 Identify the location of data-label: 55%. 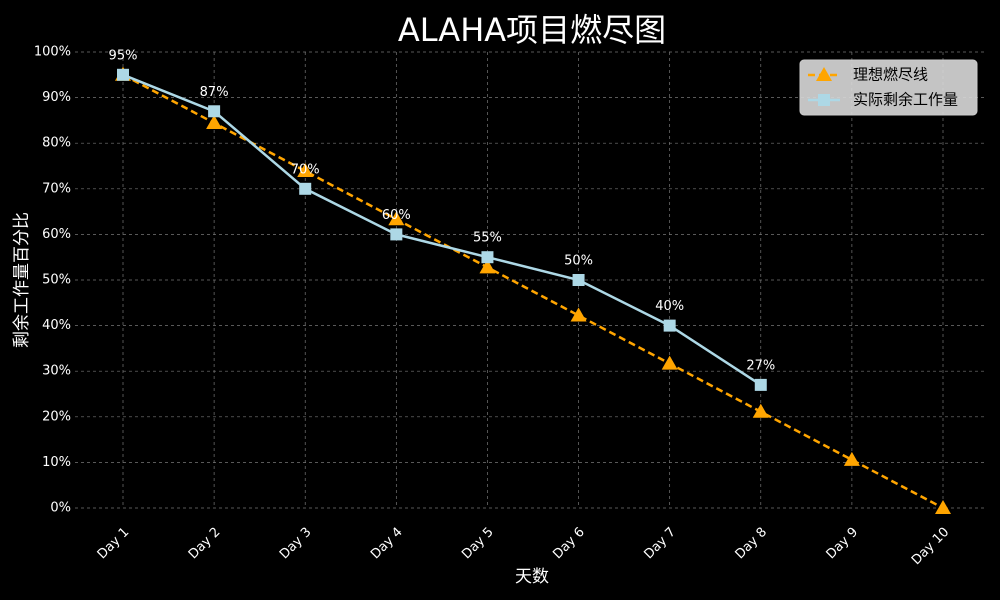
(487, 238).